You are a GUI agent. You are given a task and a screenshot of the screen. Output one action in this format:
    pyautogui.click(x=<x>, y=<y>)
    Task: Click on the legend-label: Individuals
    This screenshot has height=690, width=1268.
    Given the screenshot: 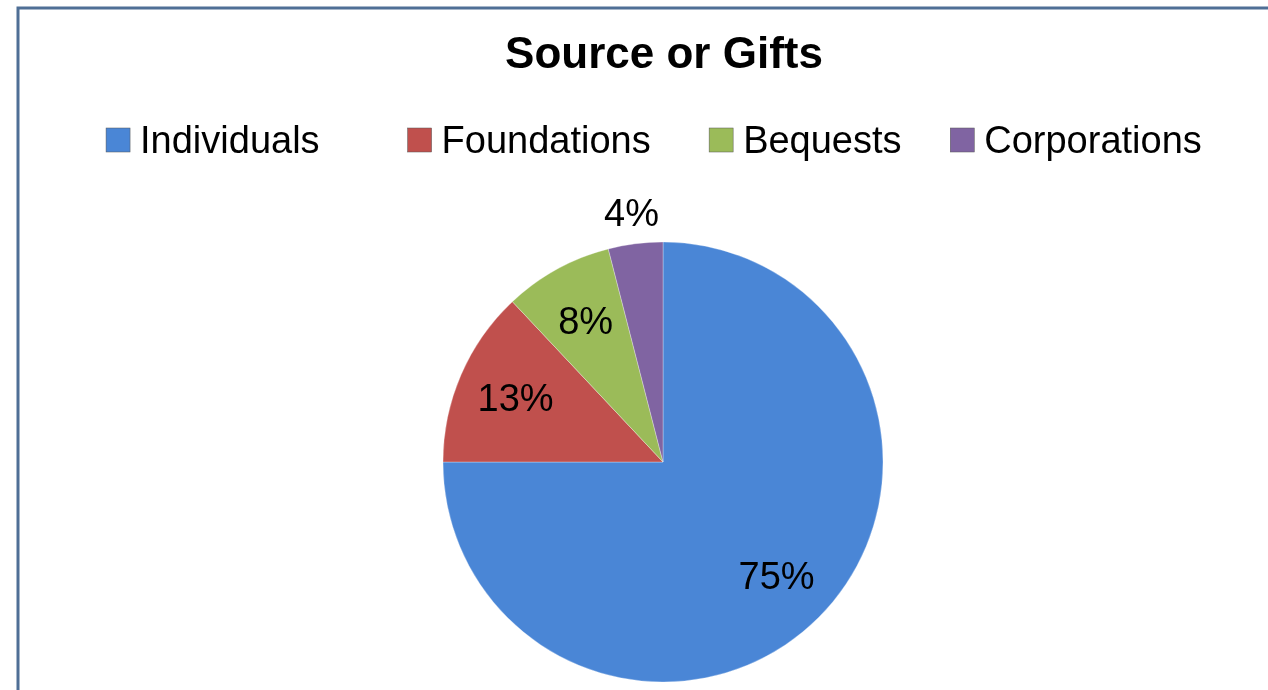 What is the action you would take?
    pyautogui.click(x=230, y=140)
    